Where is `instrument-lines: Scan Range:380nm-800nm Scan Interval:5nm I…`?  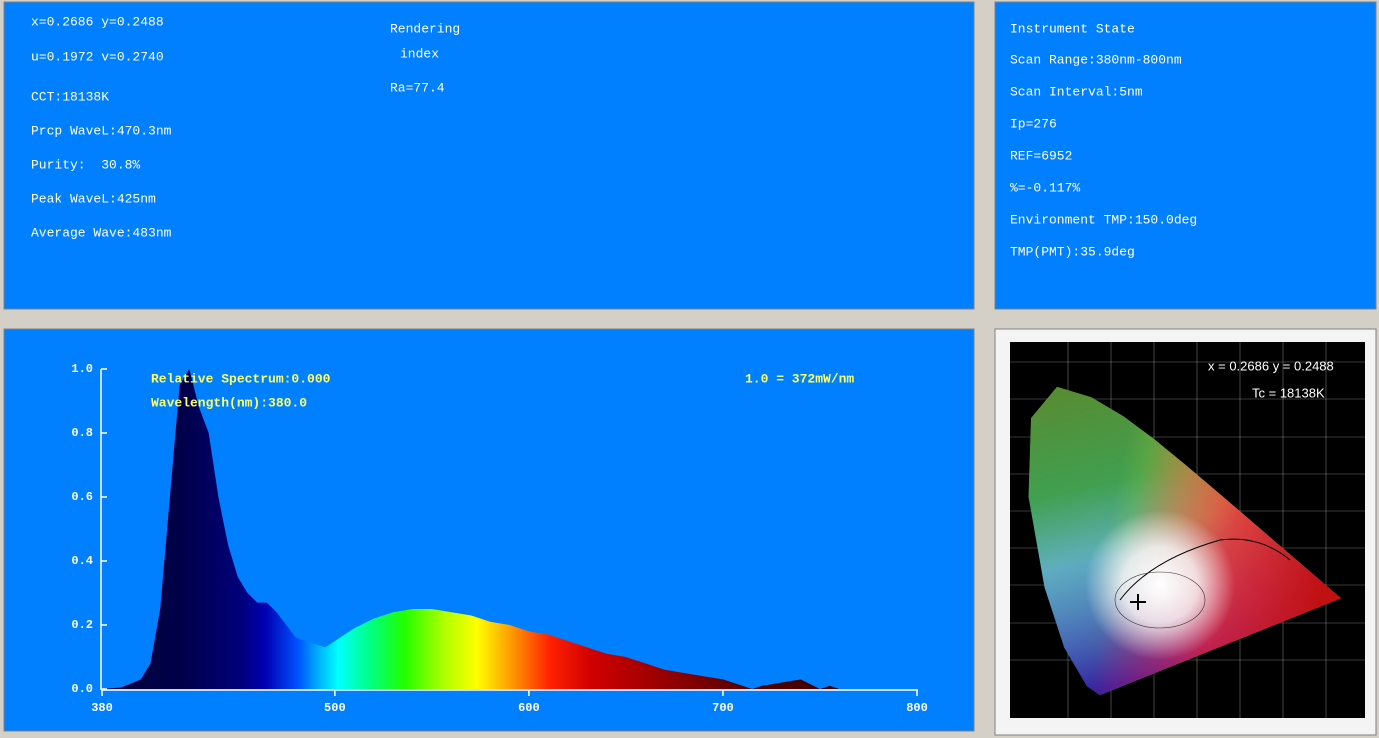 instrument-lines: Scan Range:380nm-800nm Scan Interval:5nm I… is located at coordinates (1103, 155).